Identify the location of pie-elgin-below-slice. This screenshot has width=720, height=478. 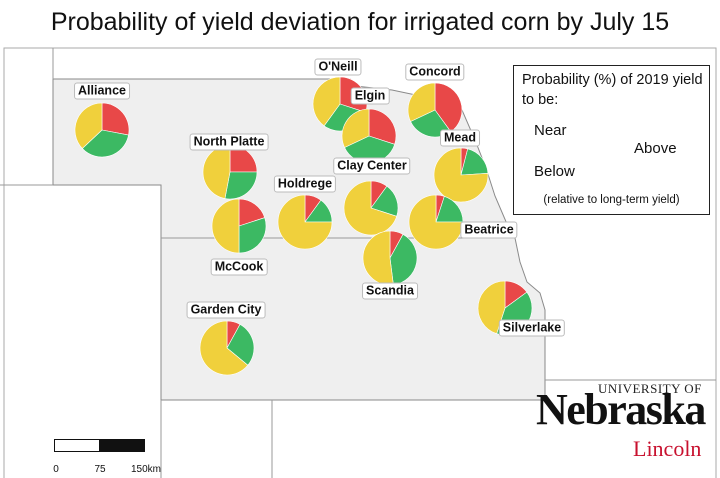
(382, 126).